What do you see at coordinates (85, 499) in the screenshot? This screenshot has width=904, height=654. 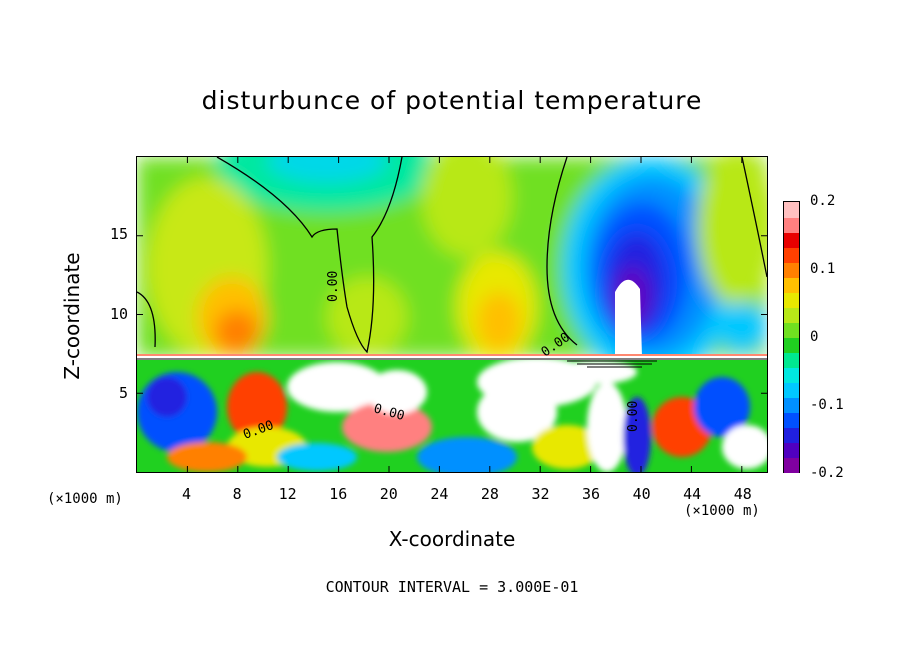 I see `x-unit-label-left: (×1000 m)` at bounding box center [85, 499].